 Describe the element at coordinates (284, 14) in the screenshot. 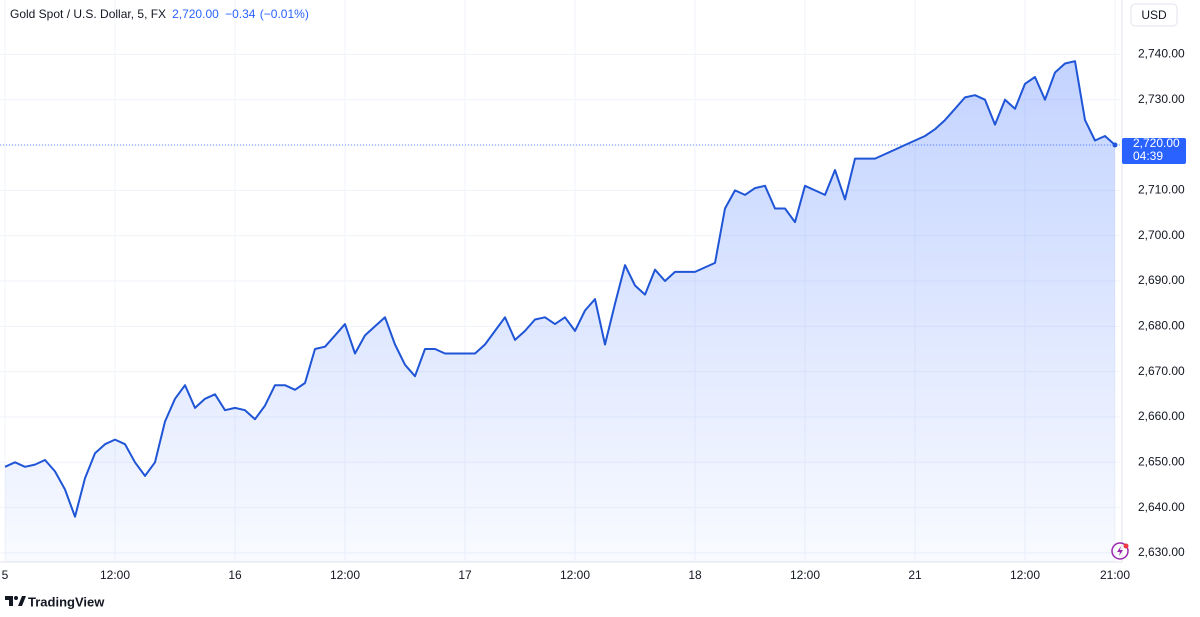

I see `change-percent: (−0.01%)` at that location.